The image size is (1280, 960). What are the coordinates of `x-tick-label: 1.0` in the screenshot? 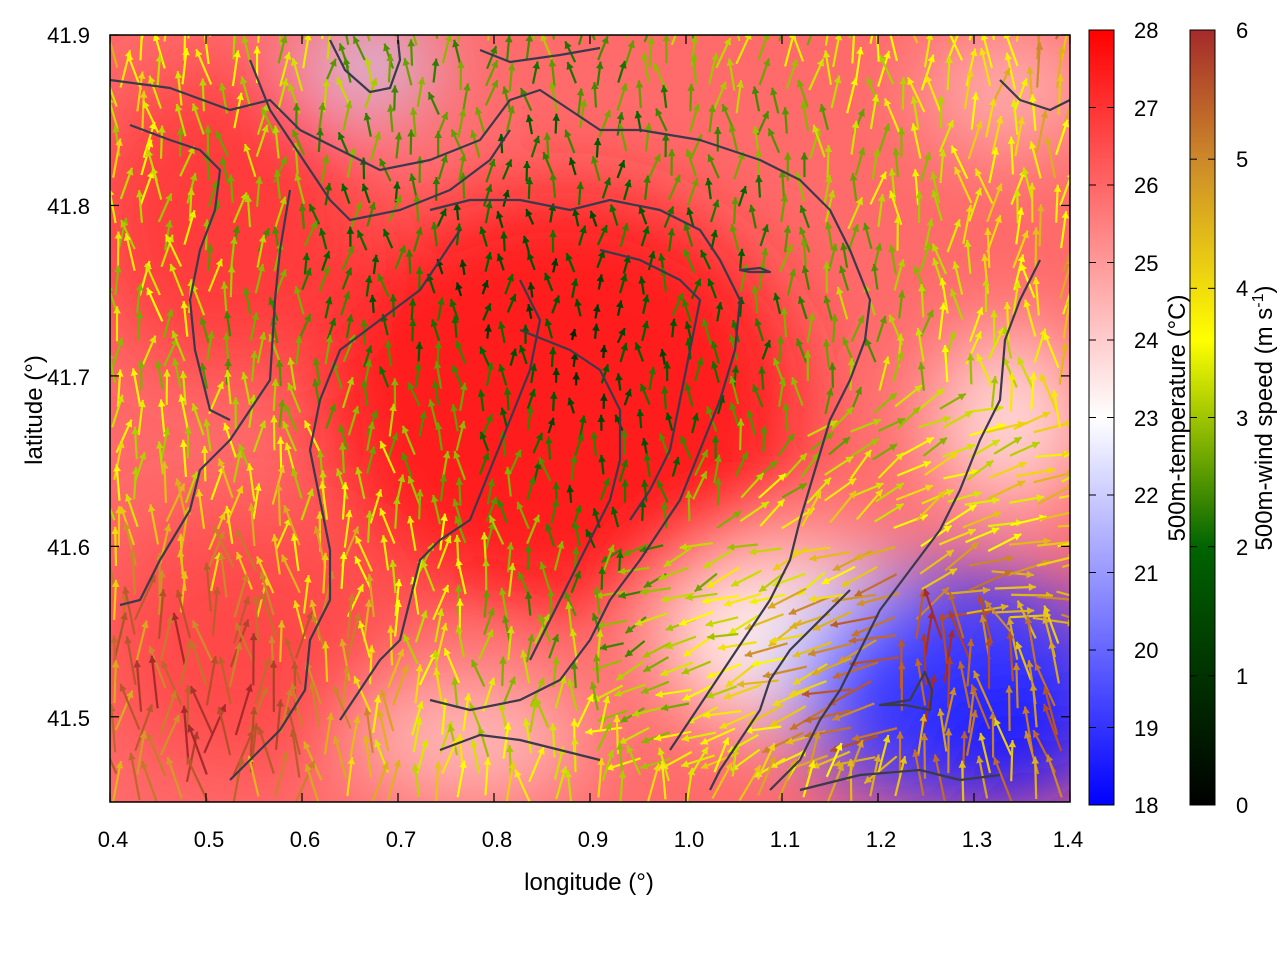 It's located at (689, 839).